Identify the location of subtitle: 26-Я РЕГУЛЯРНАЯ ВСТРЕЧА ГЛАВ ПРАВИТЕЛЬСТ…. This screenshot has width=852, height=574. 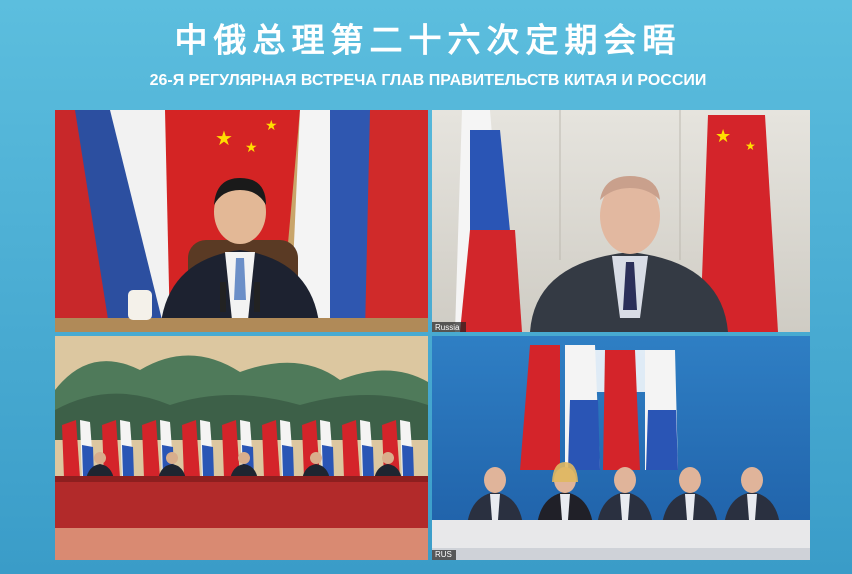
(428, 80).